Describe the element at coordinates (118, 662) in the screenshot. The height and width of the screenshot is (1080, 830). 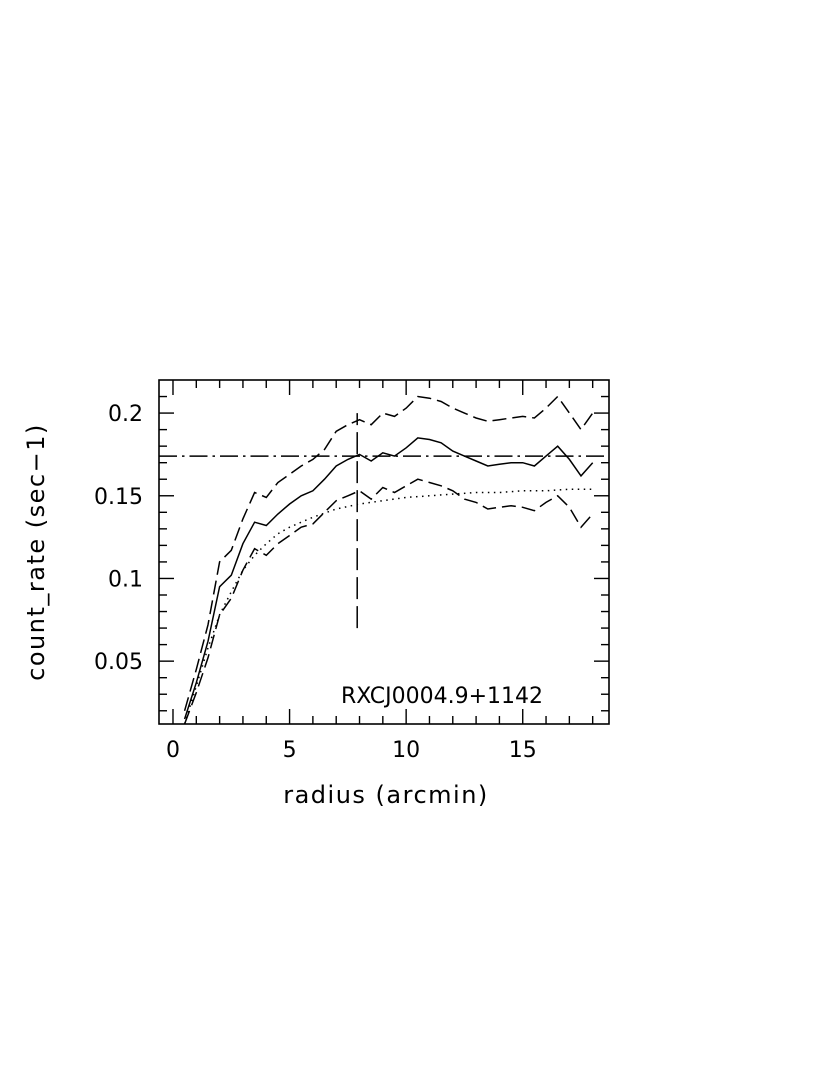
I see `y-tick-label: 0.05` at that location.